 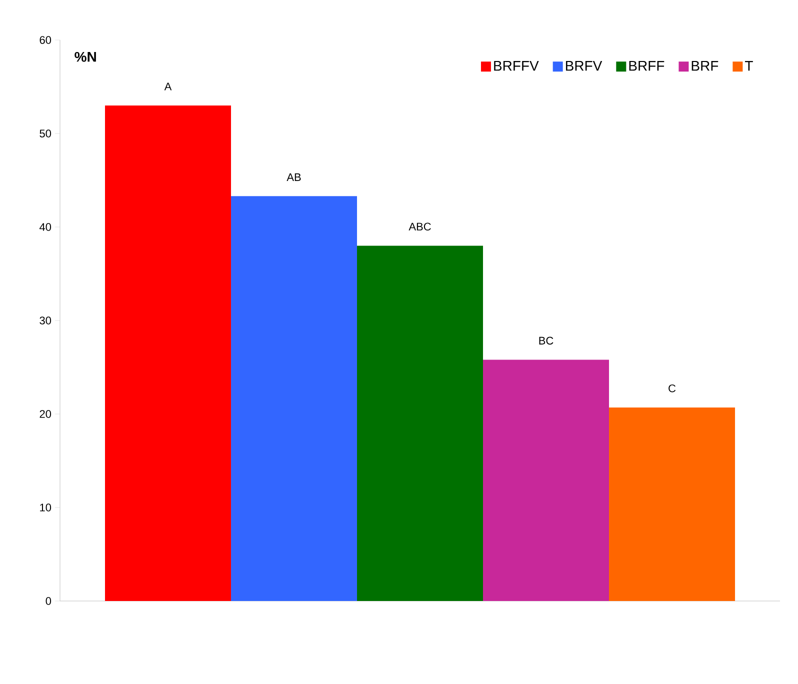 I want to click on annotation: C, so click(x=672, y=388).